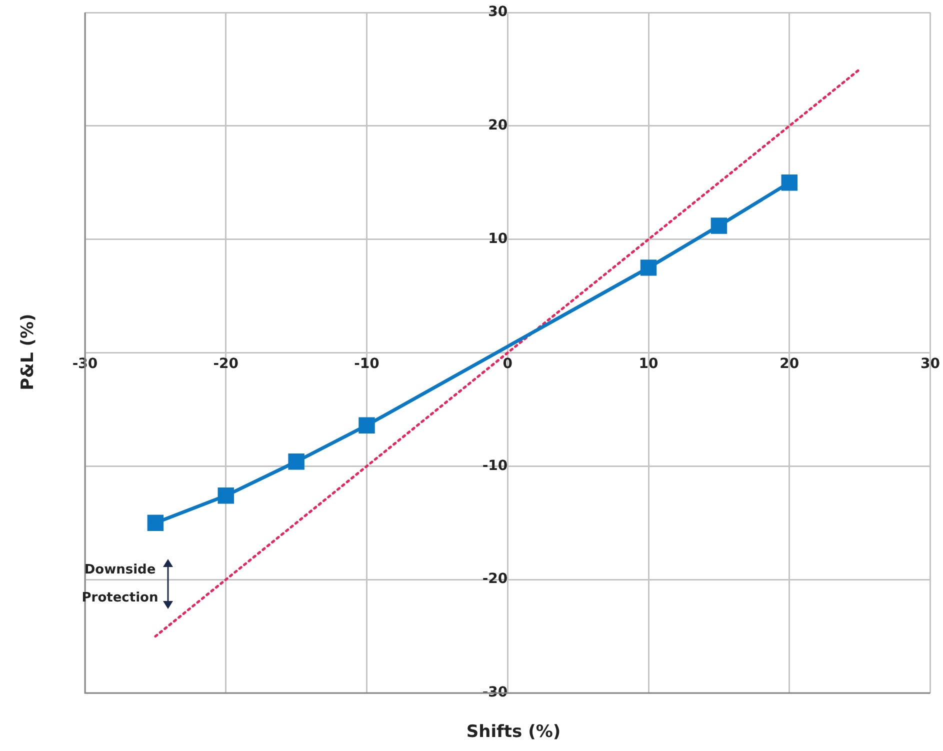 Image resolution: width=943 pixels, height=751 pixels. Describe the element at coordinates (28, 352) in the screenshot. I see `y-axis-title: P&L (%)` at that location.